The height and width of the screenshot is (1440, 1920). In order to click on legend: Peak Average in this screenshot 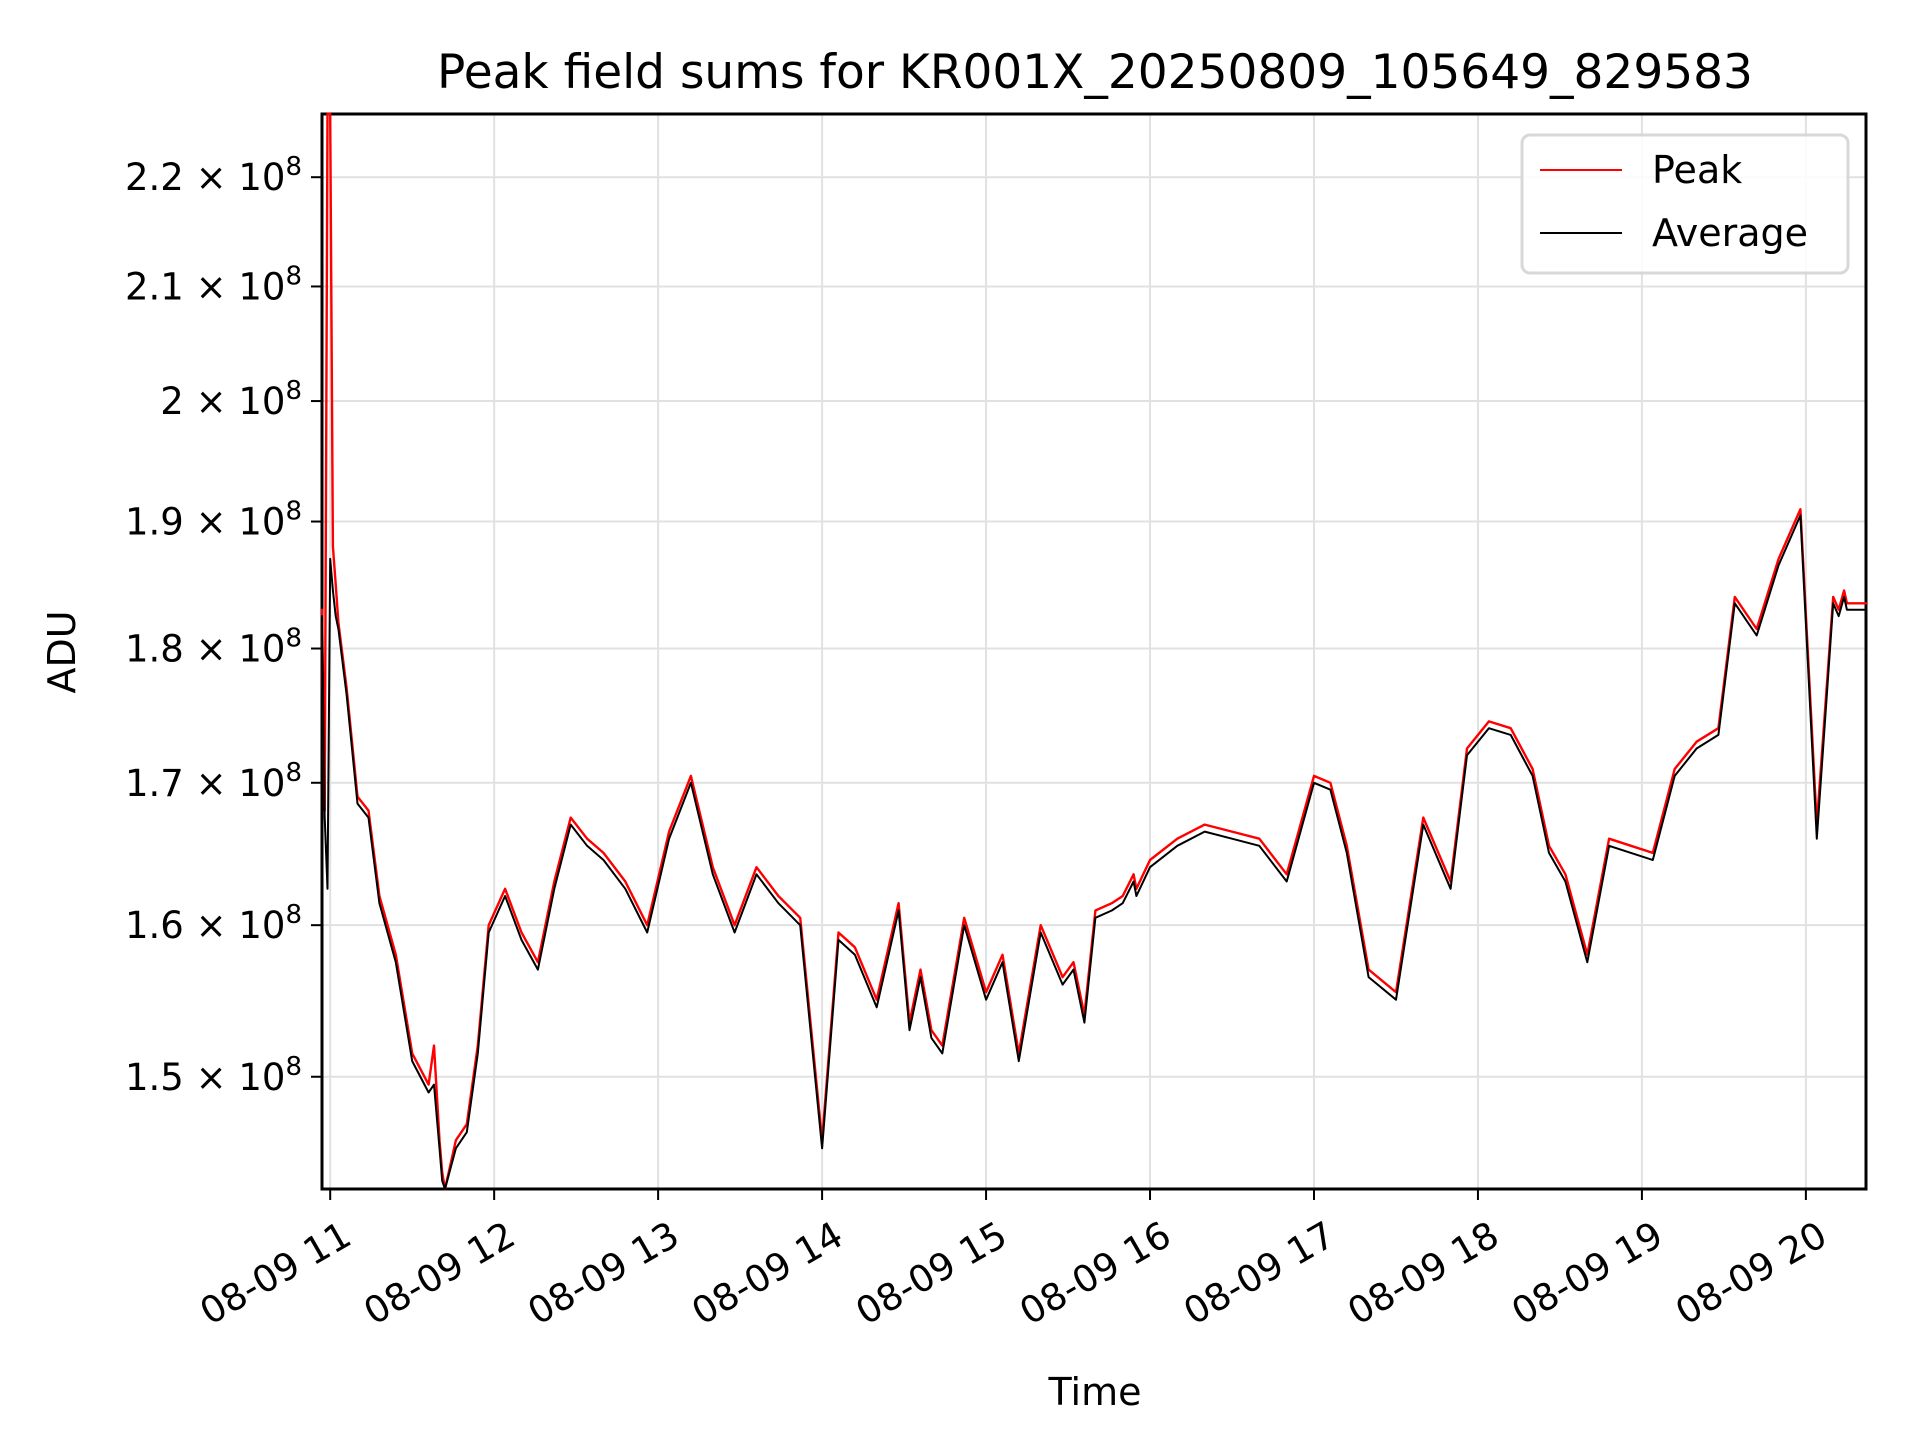, I will do `click(1685, 204)`.